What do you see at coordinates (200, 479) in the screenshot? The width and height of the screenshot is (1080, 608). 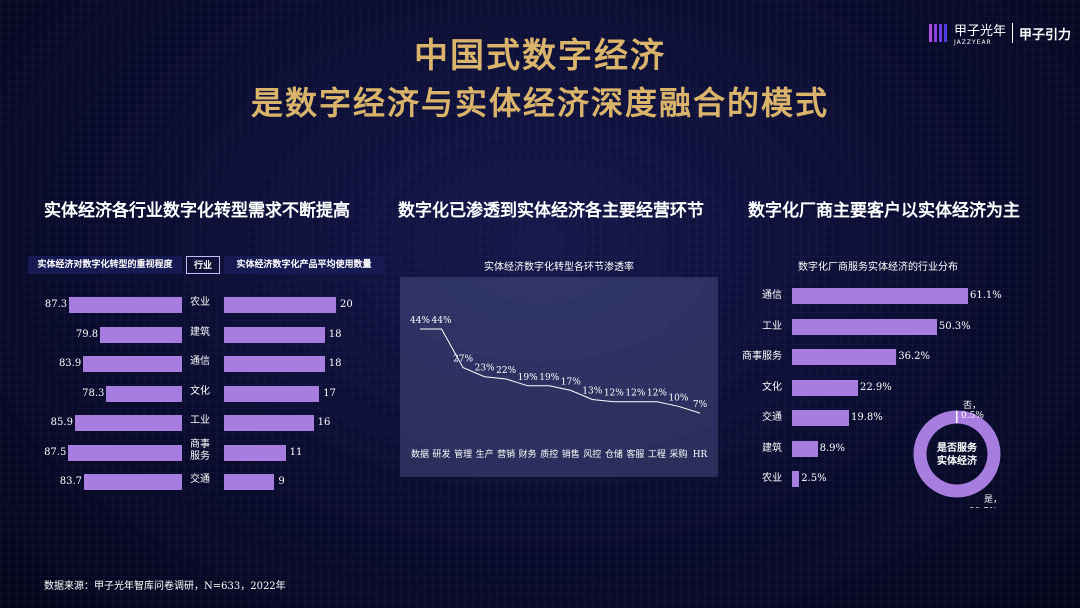 I see `industry-label: 交通` at bounding box center [200, 479].